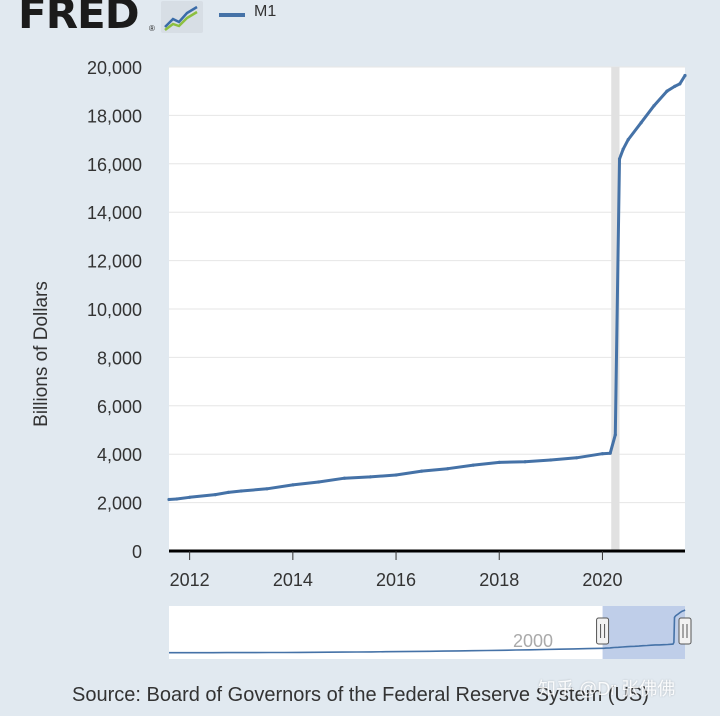 Image resolution: width=720 pixels, height=716 pixels. What do you see at coordinates (603, 631) in the screenshot?
I see `navigator-left-handle` at bounding box center [603, 631].